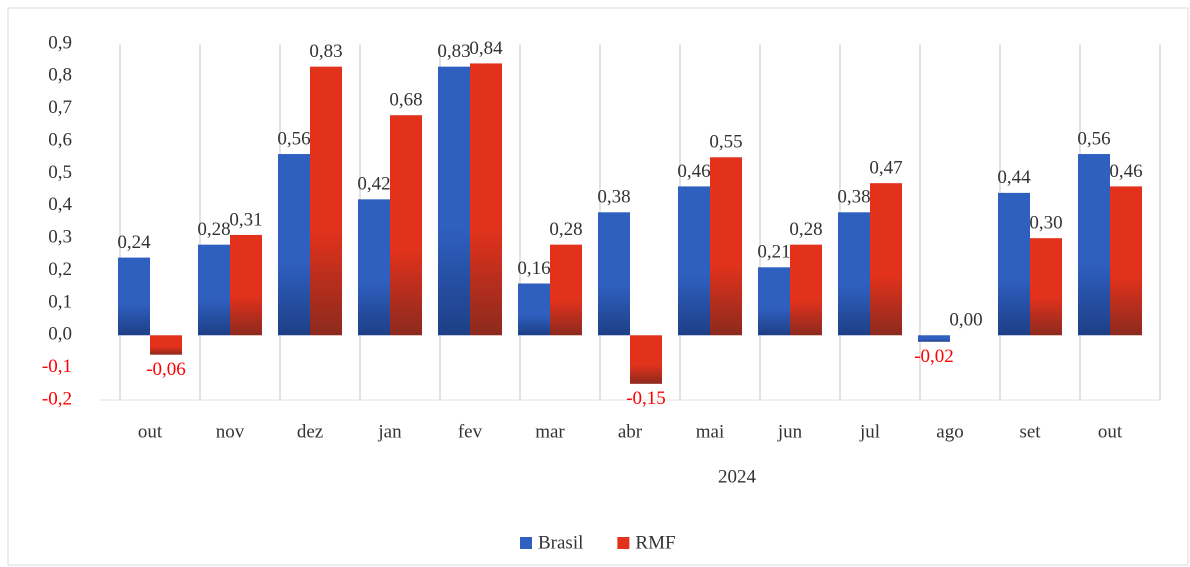 The image size is (1190, 567). What do you see at coordinates (869, 431) in the screenshot?
I see `x-tick-label: jul` at bounding box center [869, 431].